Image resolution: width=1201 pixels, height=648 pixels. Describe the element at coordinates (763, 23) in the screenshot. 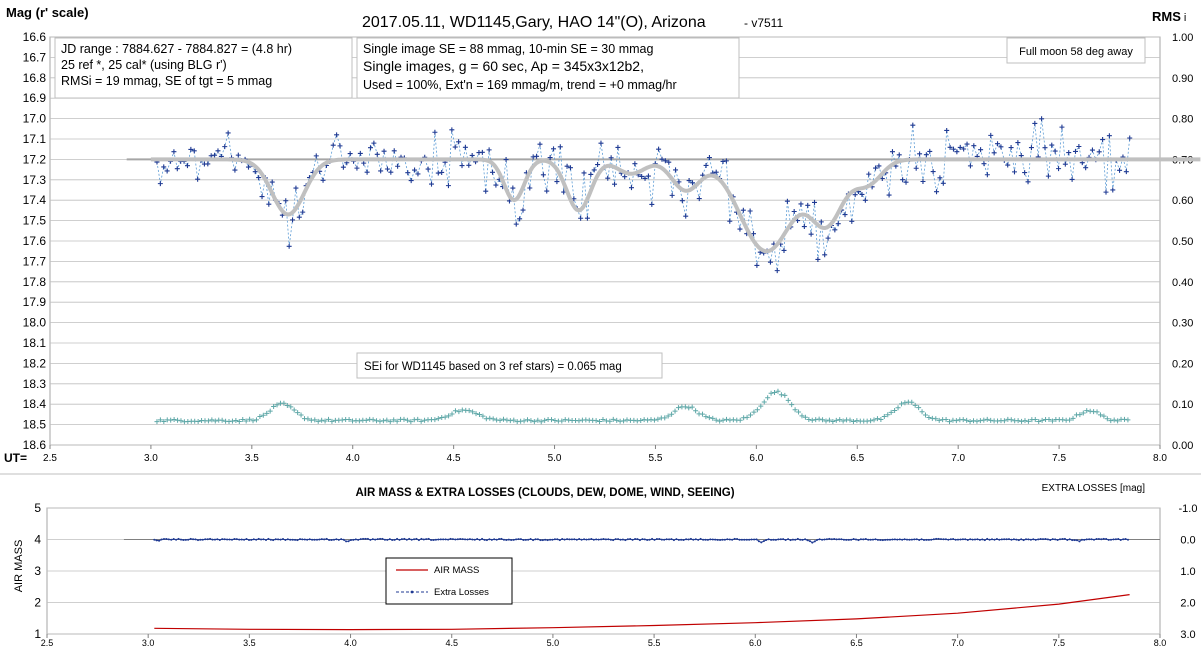

I see `chart-version: - v7511` at that location.